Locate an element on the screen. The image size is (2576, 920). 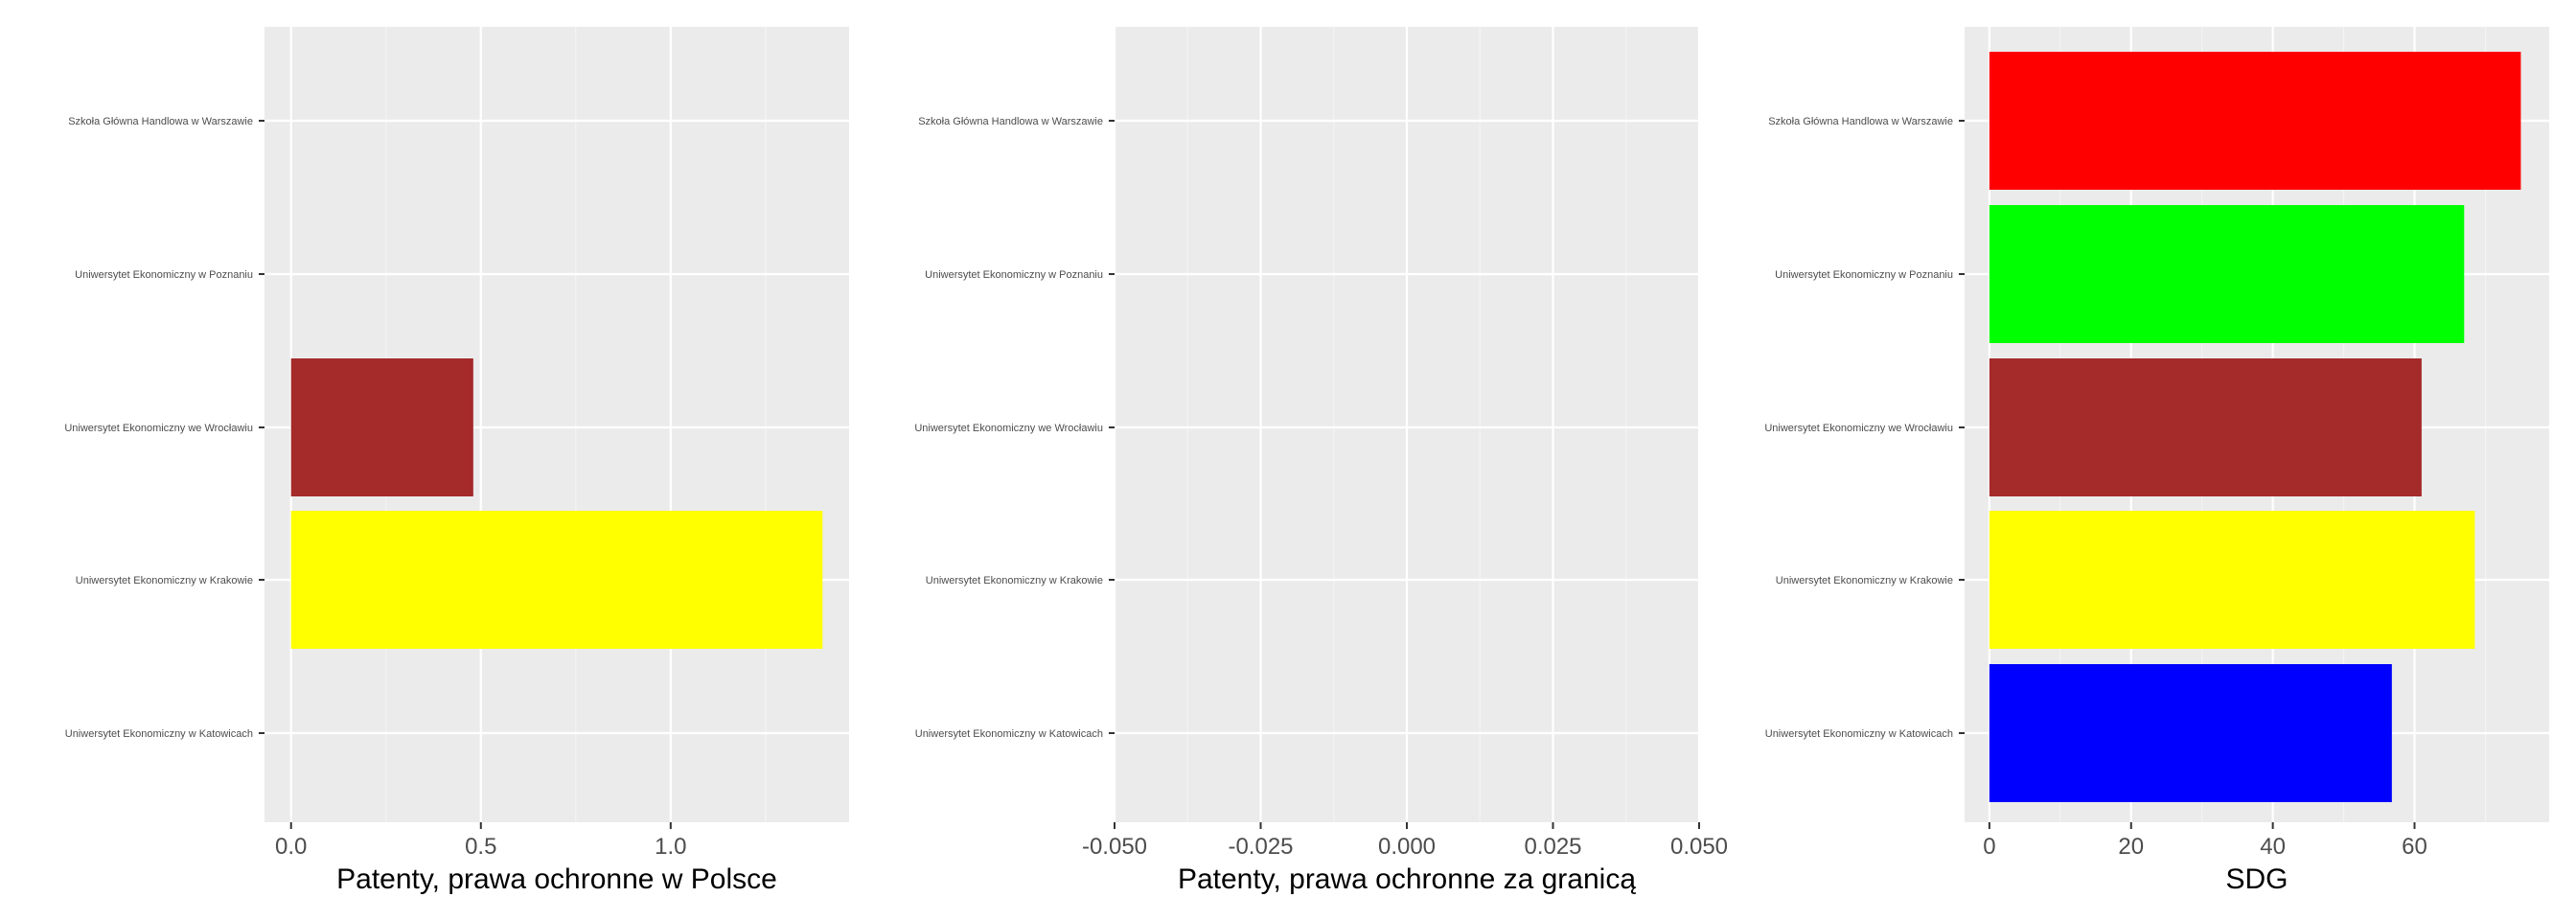
x-axis-title: SDG is located at coordinates (2256, 879).